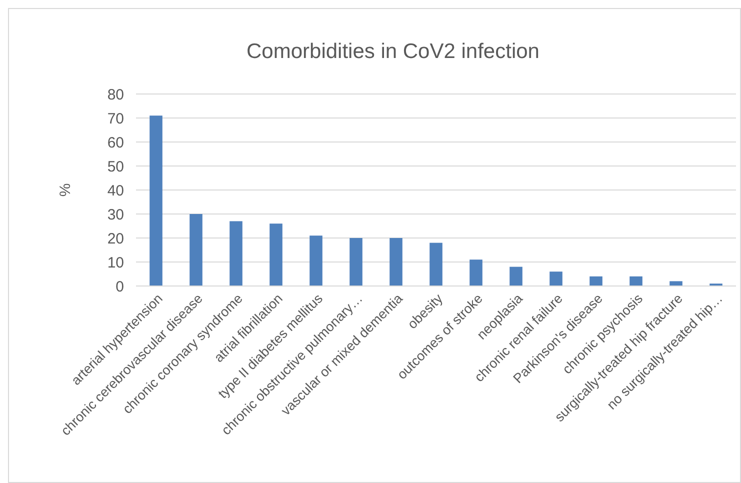 This screenshot has width=741, height=483. What do you see at coordinates (115, 191) in the screenshot?
I see `y-tick-label: 40` at bounding box center [115, 191].